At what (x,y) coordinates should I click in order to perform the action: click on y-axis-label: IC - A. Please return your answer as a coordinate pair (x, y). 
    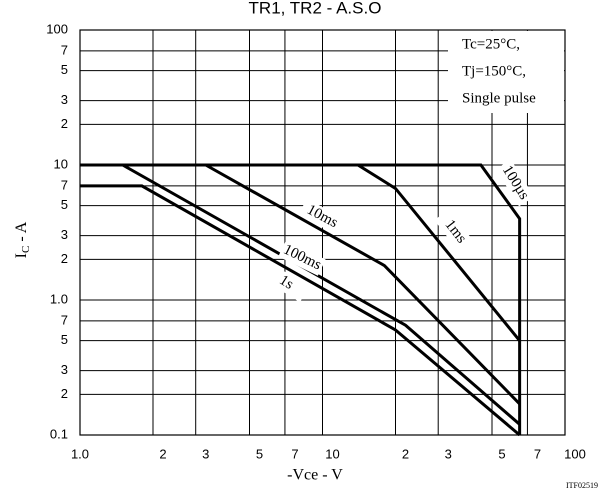
    Looking at the image, I should click on (22, 239).